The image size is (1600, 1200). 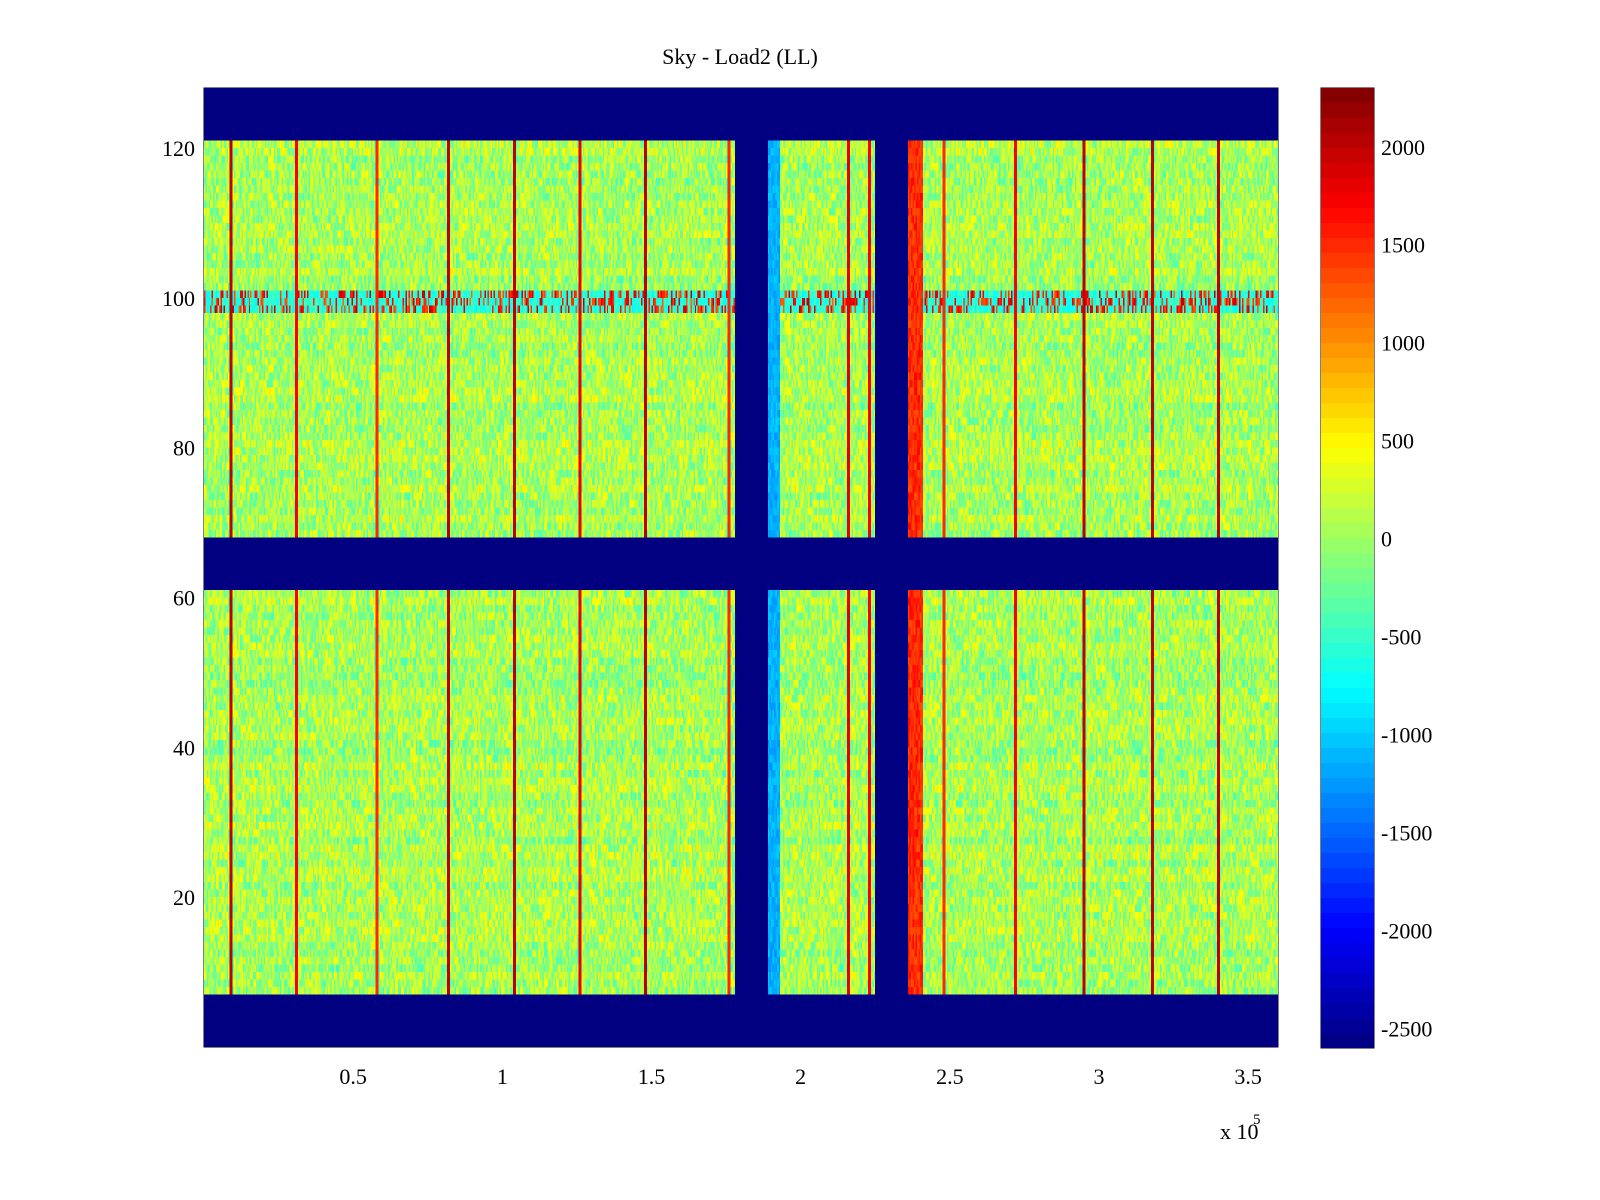 I want to click on colorbar-gradient, so click(x=1347, y=568).